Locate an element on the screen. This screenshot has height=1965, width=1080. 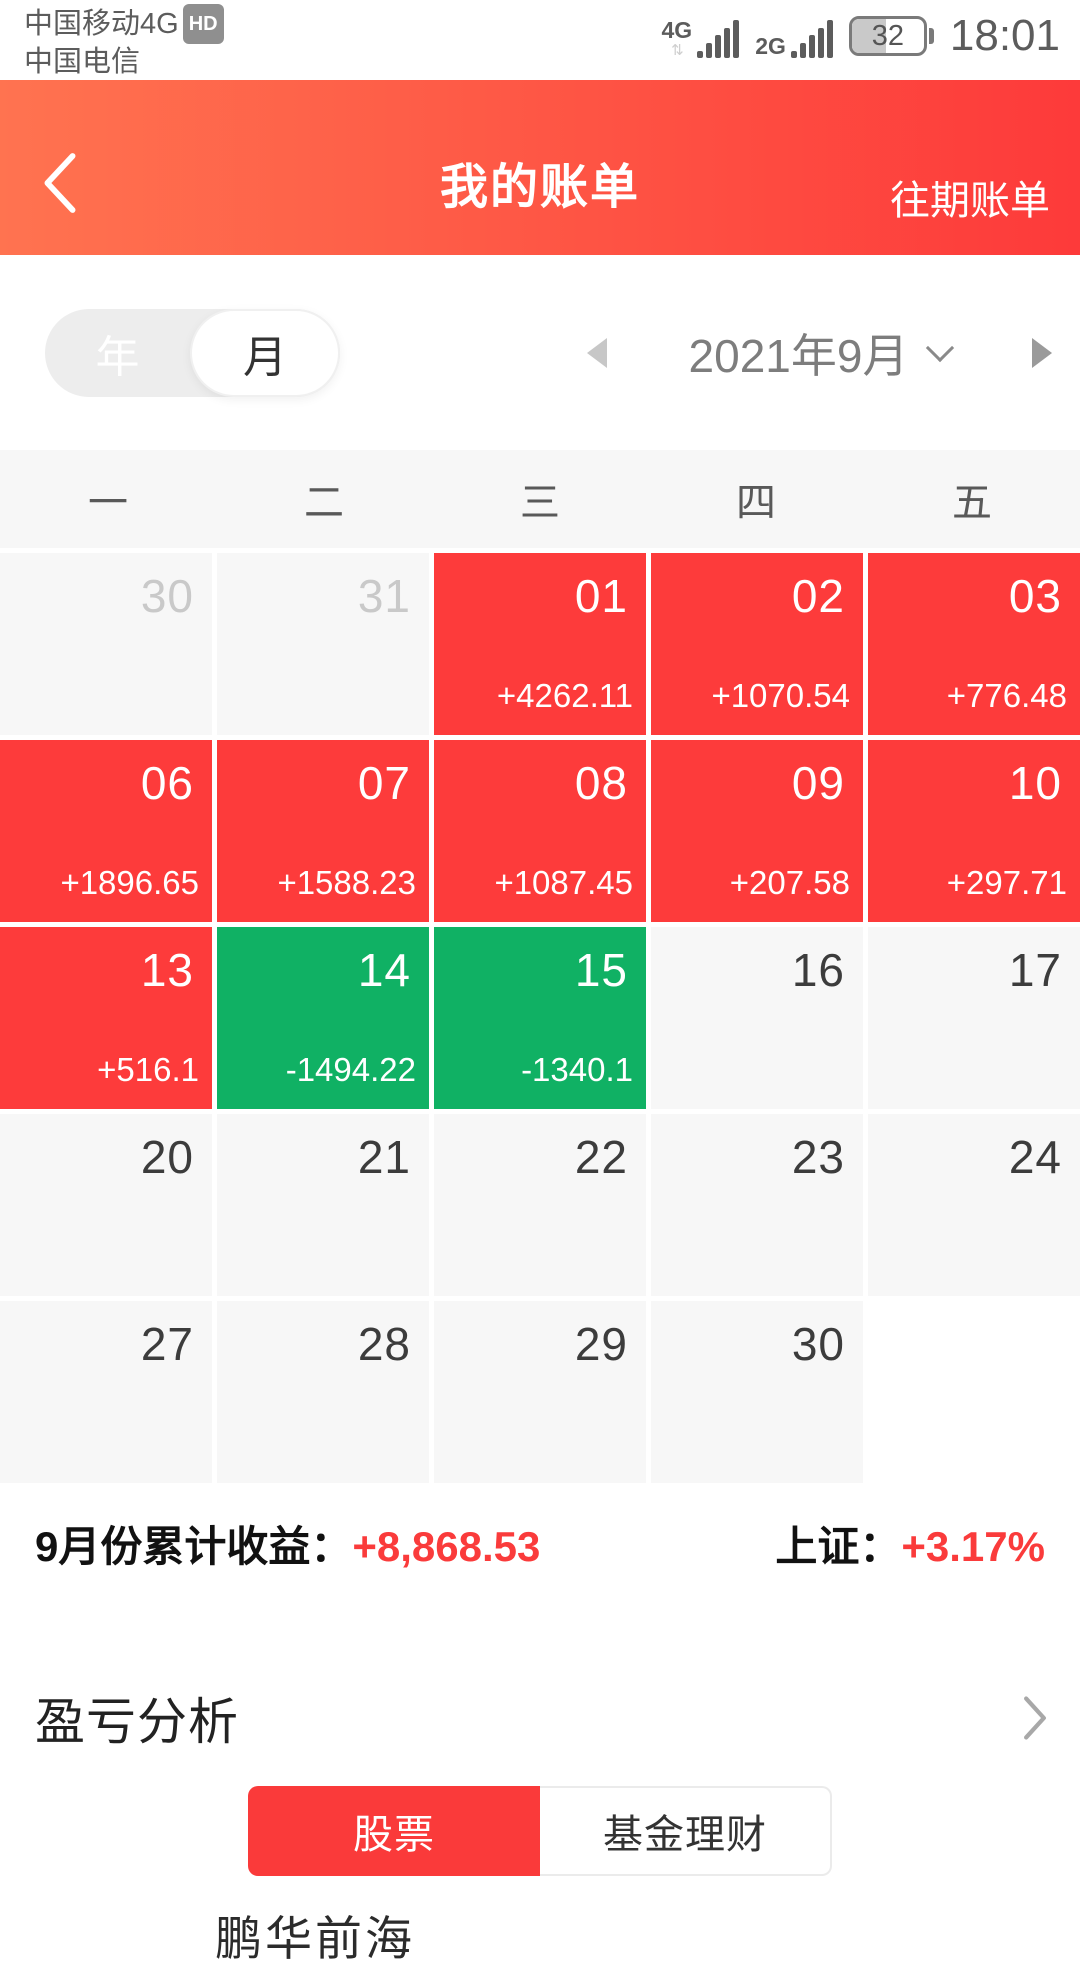
day-number: 08 is located at coordinates (601, 783).